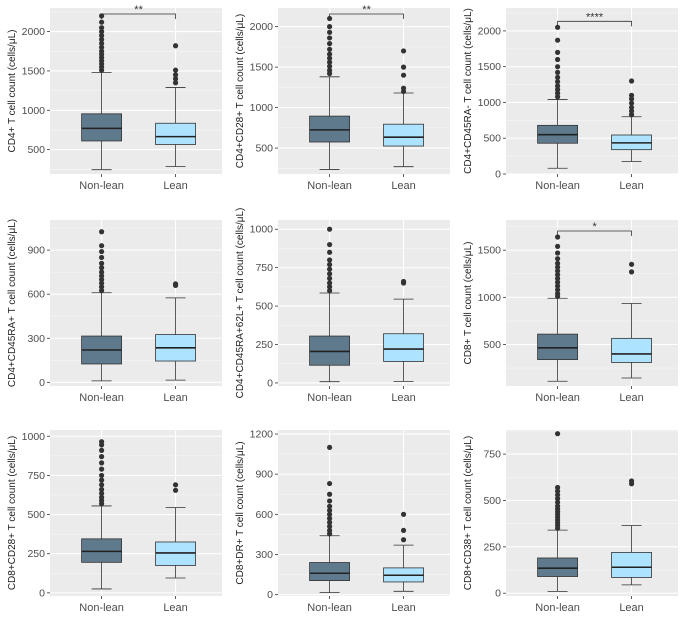  Describe the element at coordinates (492, 455) in the screenshot. I see `y-tick-label: 750` at that location.